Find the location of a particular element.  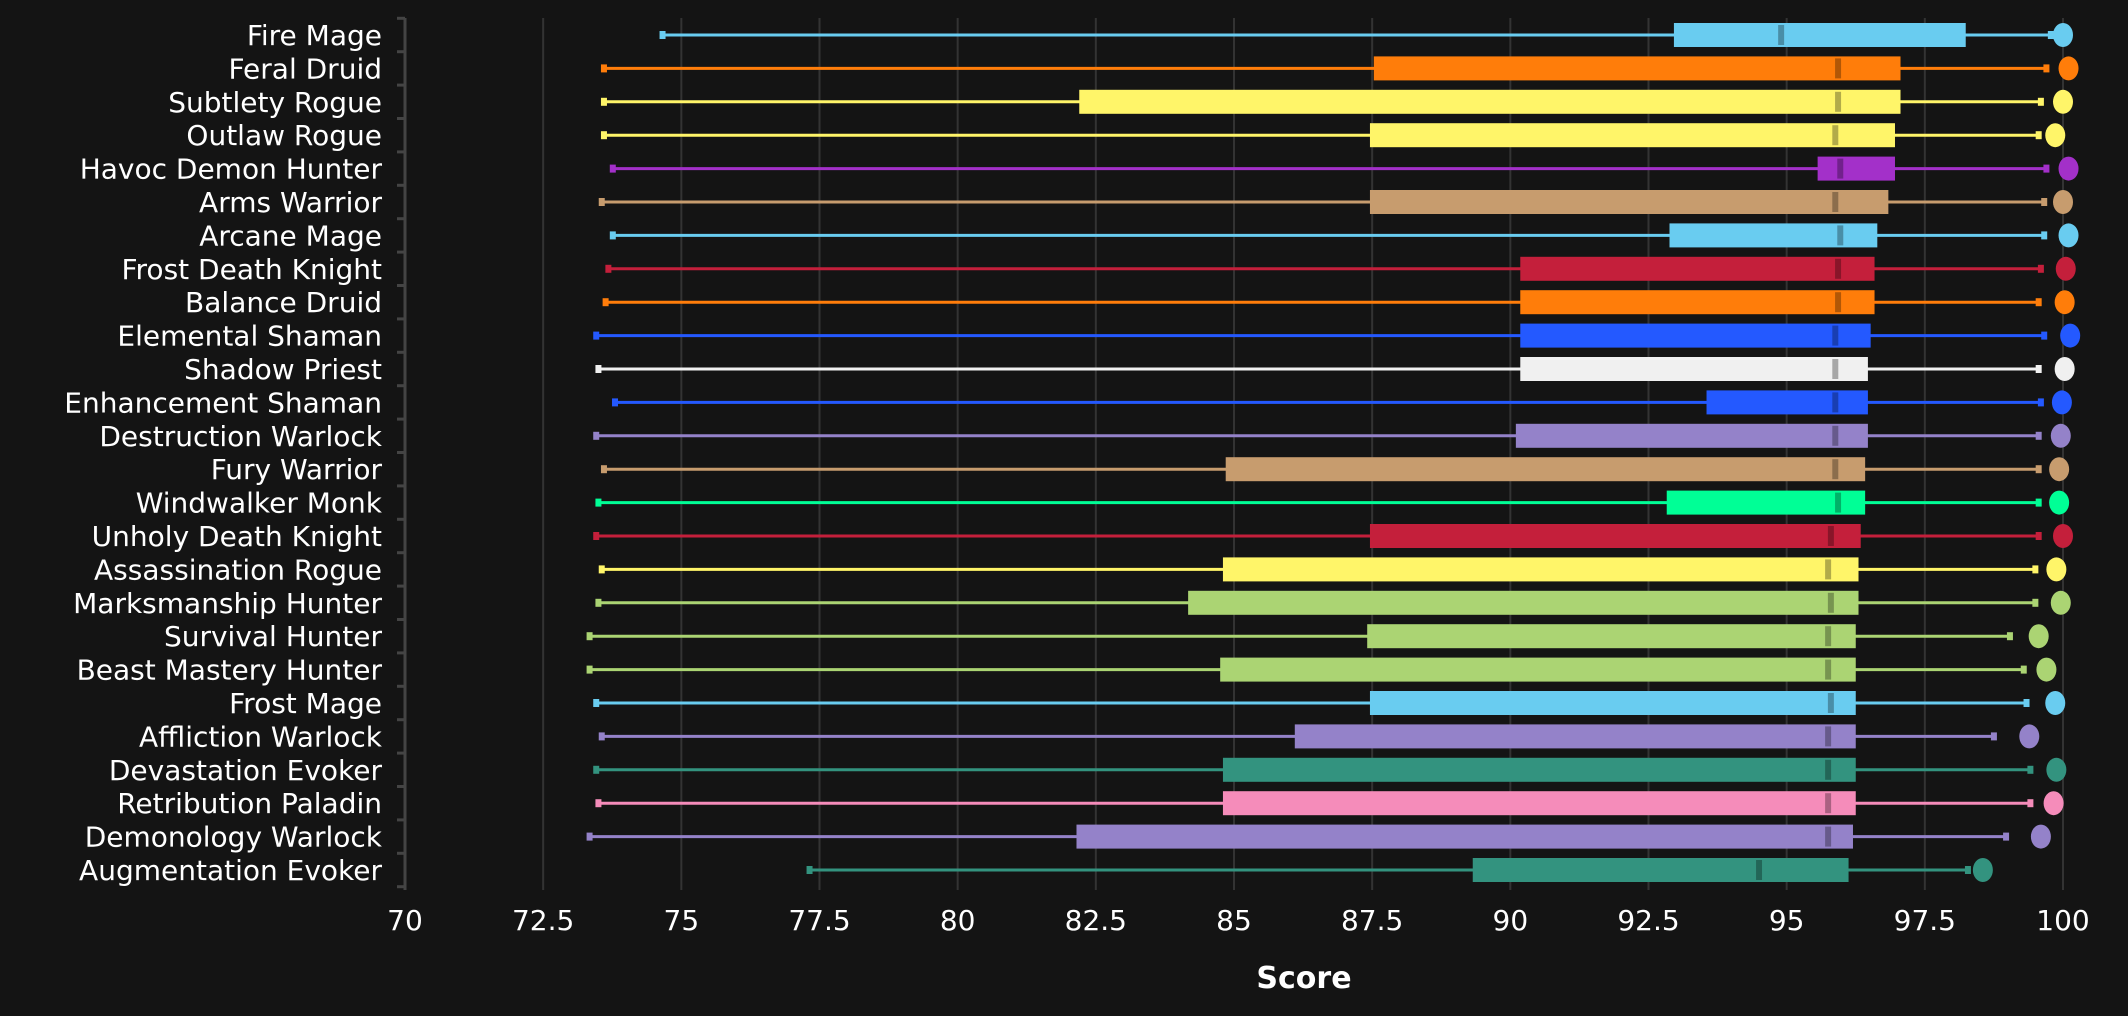

y-tick-label: Marksmanship Hunter is located at coordinates (227, 603).